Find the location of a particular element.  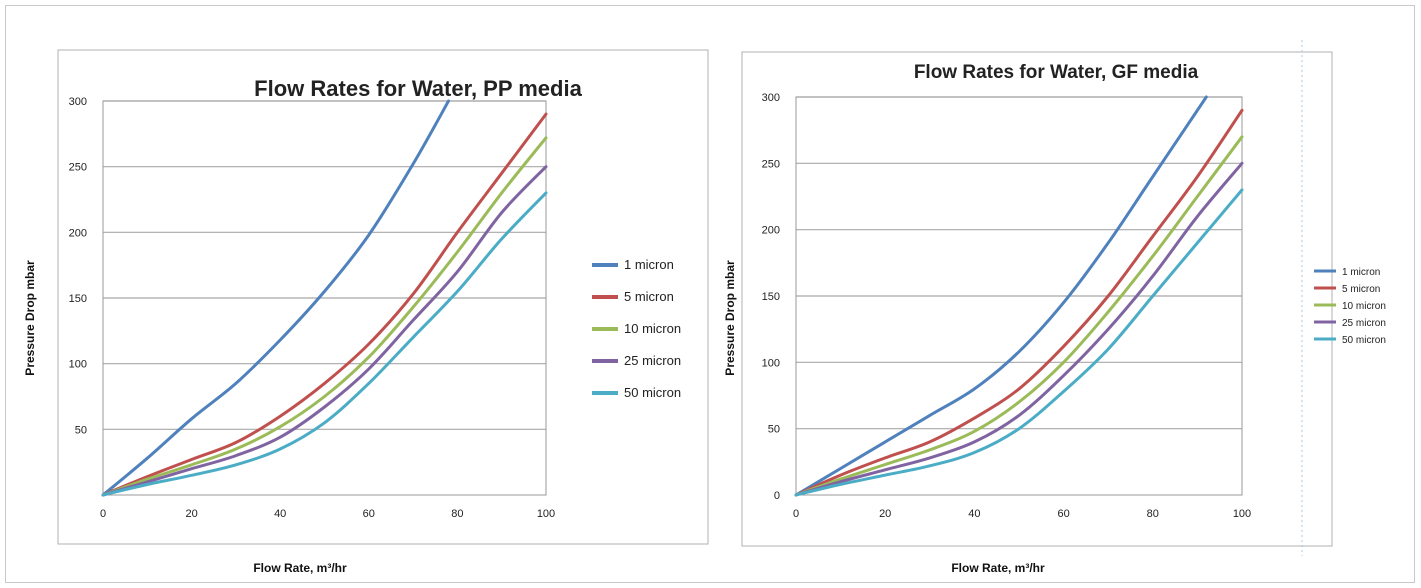

y-tick-labels: 50 100 150 200 250 300 is located at coordinates (78, 266).